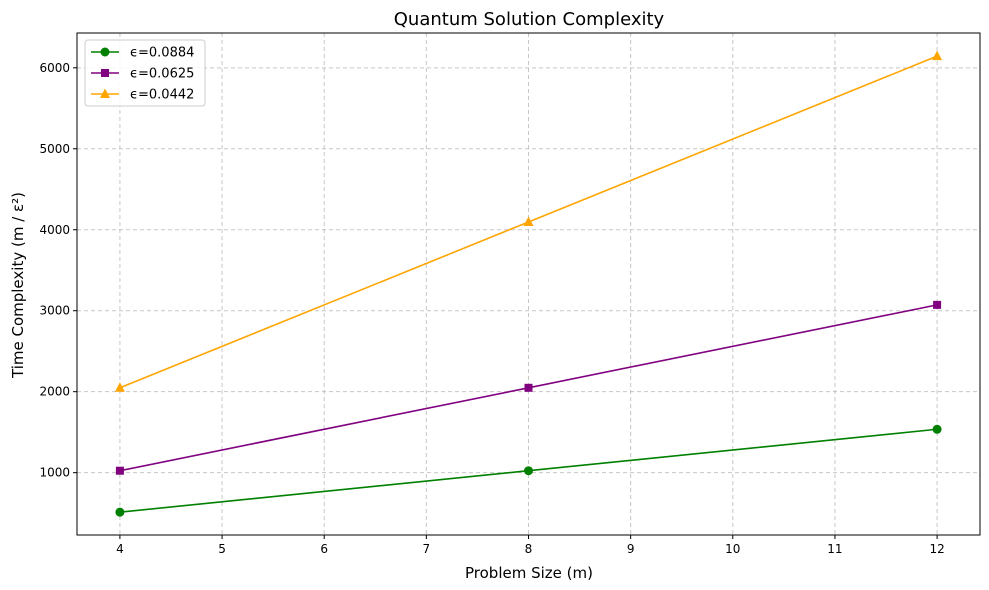  Describe the element at coordinates (222, 549) in the screenshot. I see `x-tick-label: 5` at that location.